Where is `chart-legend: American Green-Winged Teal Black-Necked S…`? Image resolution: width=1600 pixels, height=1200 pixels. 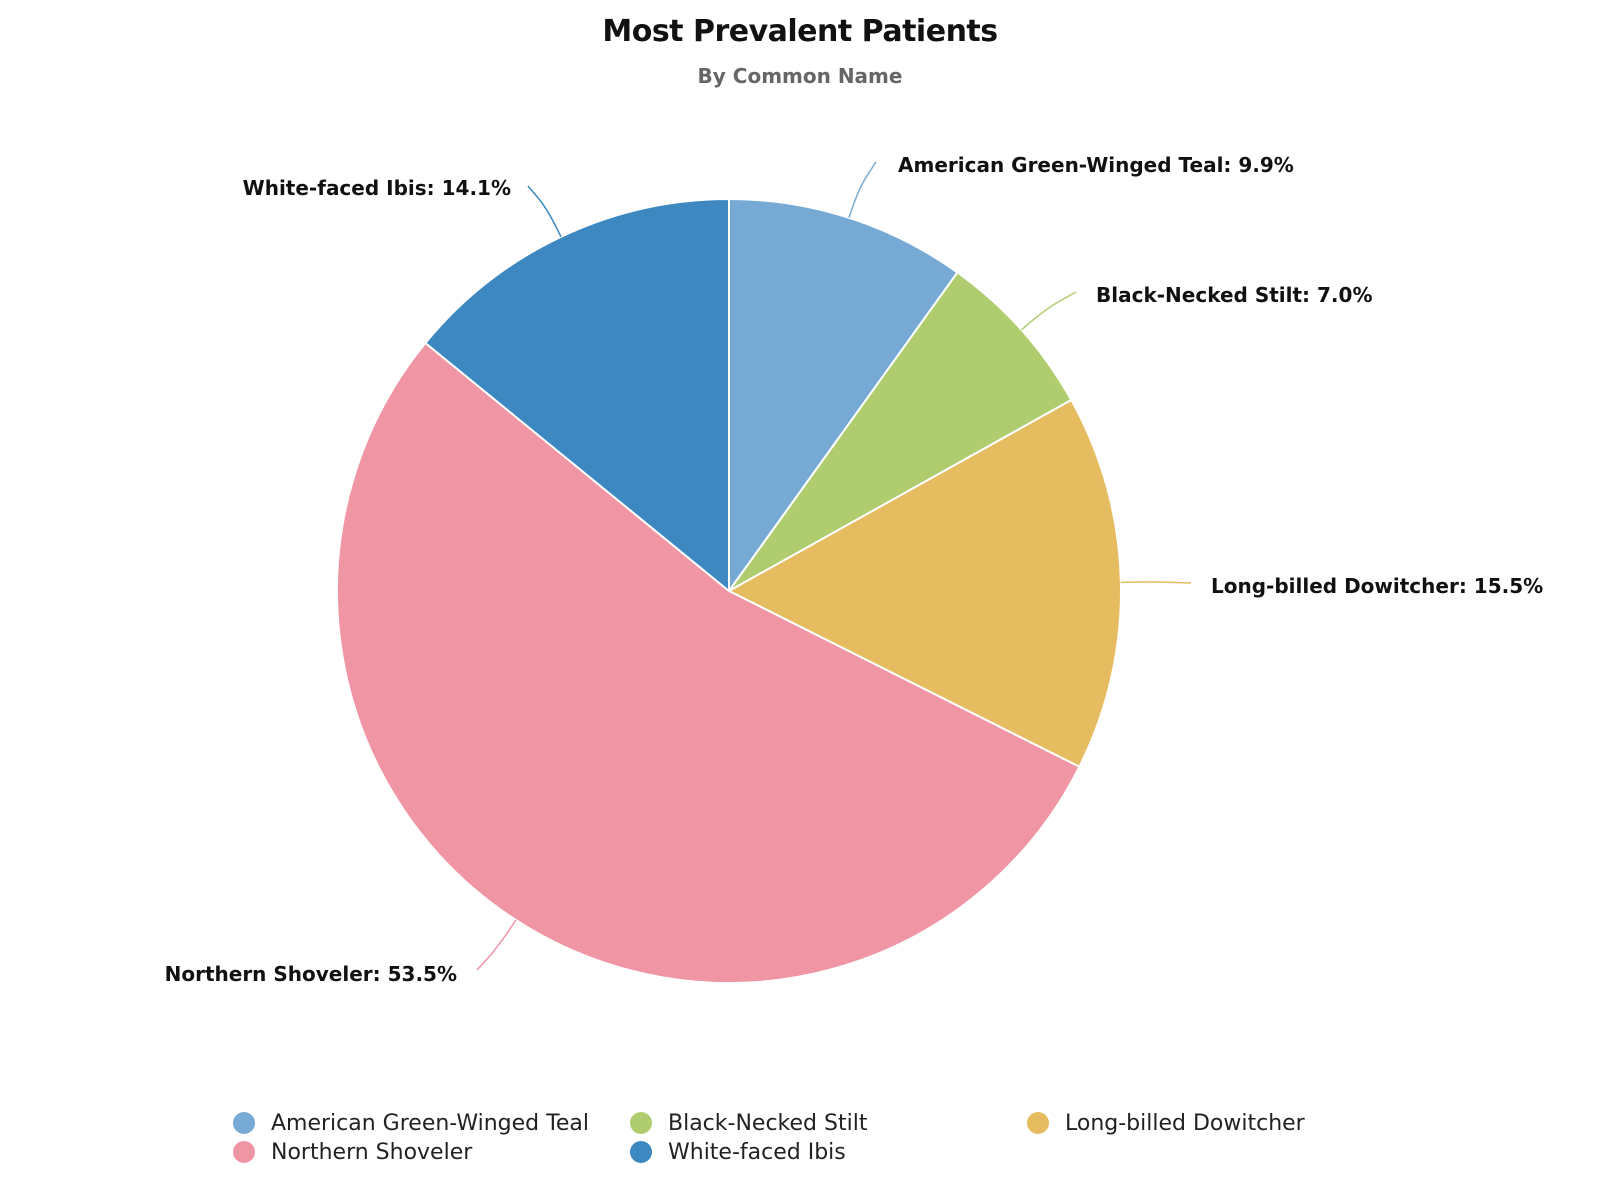
chart-legend: American Green-Winged Teal Black-Necked S… is located at coordinates (833, 1137).